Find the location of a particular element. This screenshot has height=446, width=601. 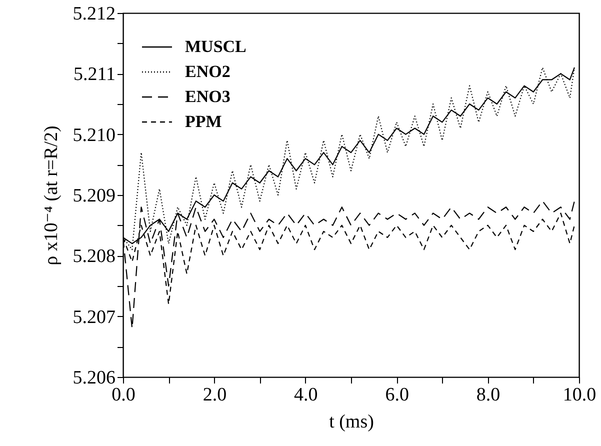

legend-label: MUSCL is located at coordinates (215, 46).